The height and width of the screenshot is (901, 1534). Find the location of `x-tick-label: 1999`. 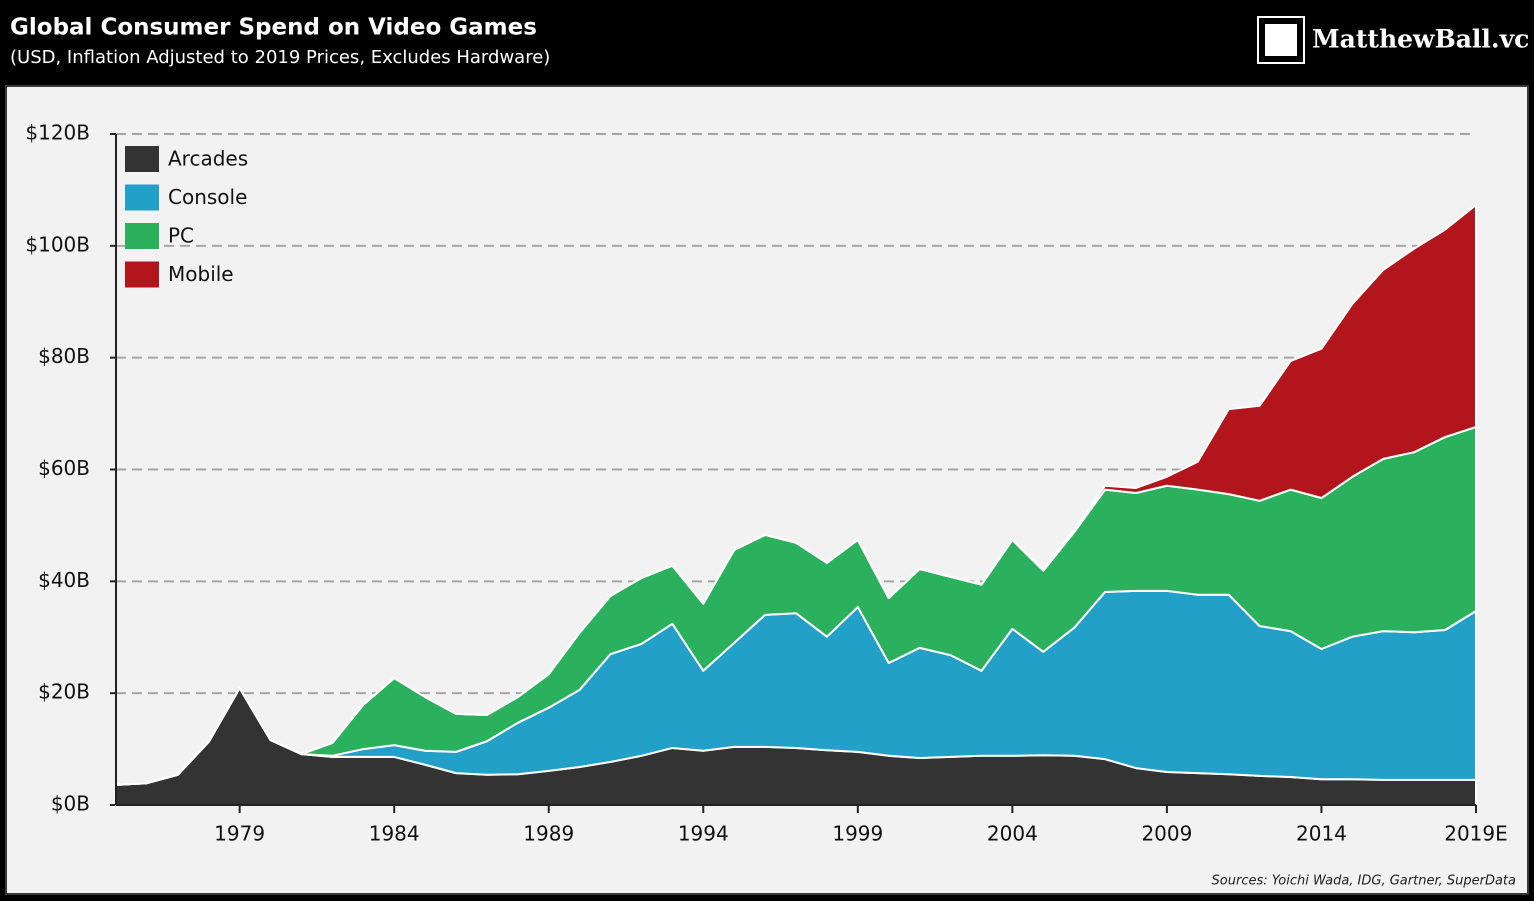

x-tick-label: 1999 is located at coordinates (857, 834).